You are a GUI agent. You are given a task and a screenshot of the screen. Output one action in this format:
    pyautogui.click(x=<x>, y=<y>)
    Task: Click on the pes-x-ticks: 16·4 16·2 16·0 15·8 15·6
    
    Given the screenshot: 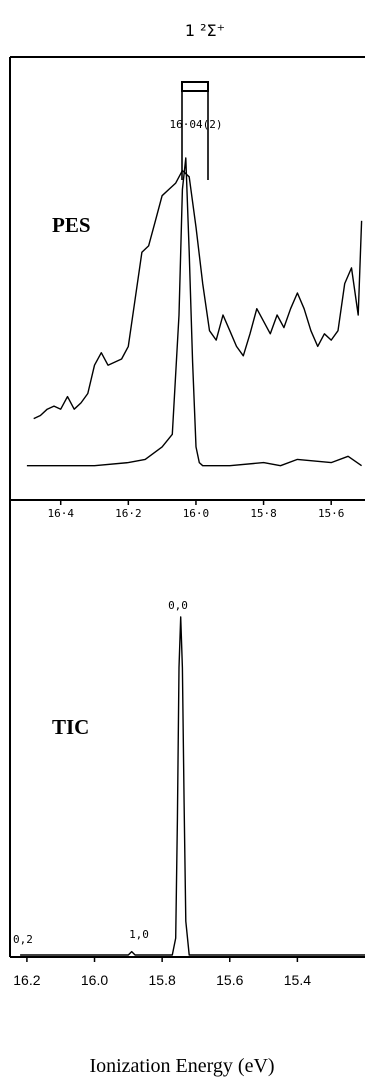 What is the action you would take?
    pyautogui.click(x=195, y=510)
    